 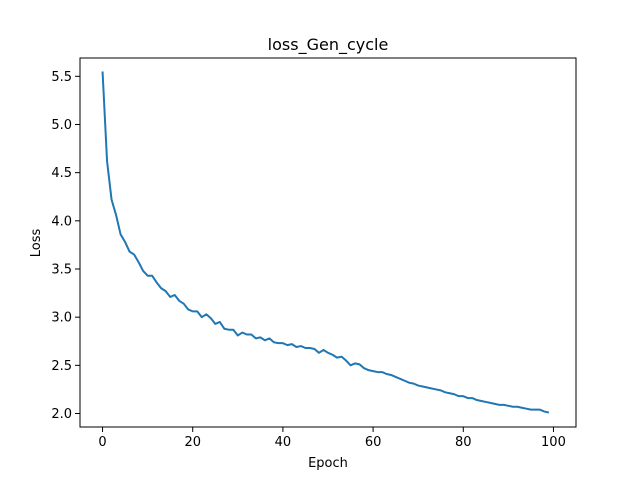 I want to click on y-tick-label: 4.5, so click(x=61, y=173).